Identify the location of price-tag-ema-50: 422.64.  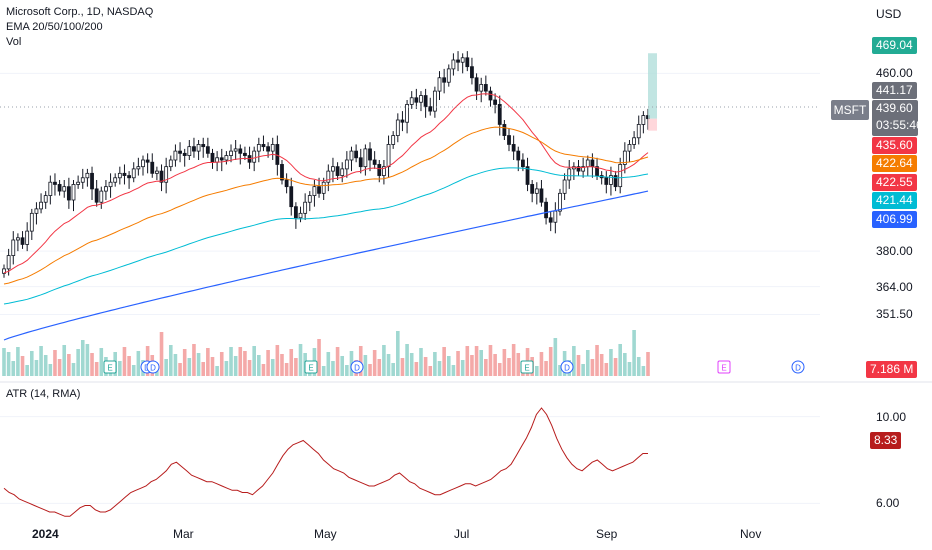
(894, 163).